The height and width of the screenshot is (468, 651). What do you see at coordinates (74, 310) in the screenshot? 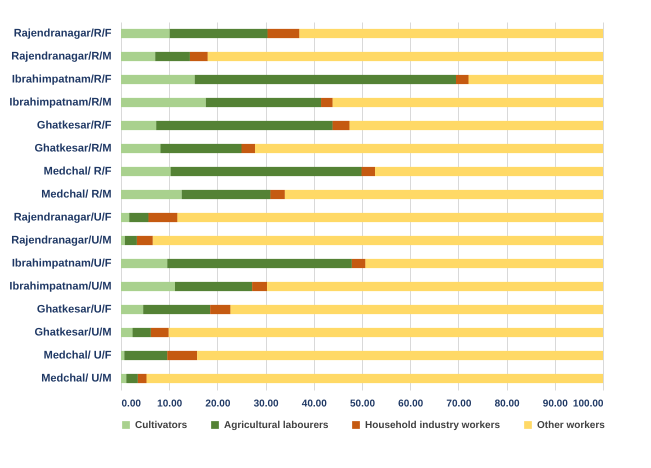
I see `y-tick-label: Ghatkesar/U/F` at bounding box center [74, 310].